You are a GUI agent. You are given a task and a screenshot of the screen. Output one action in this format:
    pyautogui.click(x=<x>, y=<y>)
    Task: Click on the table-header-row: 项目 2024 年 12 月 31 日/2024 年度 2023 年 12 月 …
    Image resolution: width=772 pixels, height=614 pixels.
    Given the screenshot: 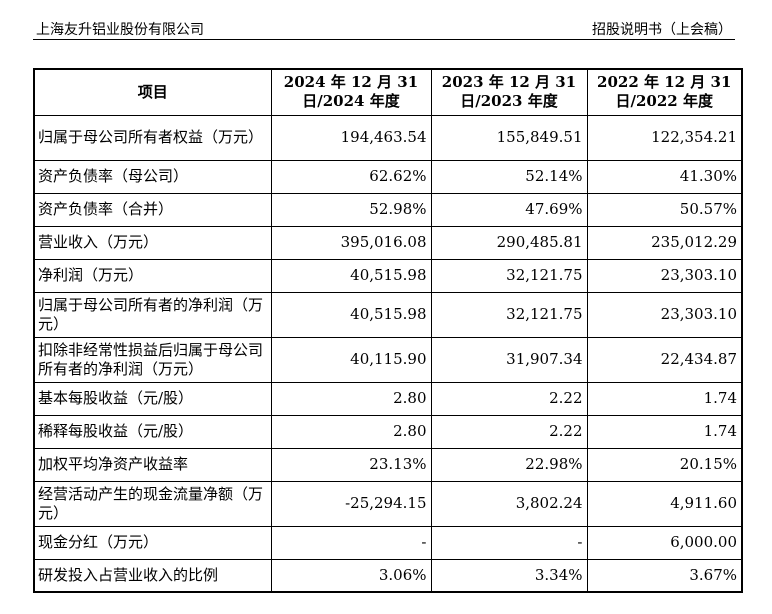 What is the action you would take?
    pyautogui.click(x=388, y=92)
    